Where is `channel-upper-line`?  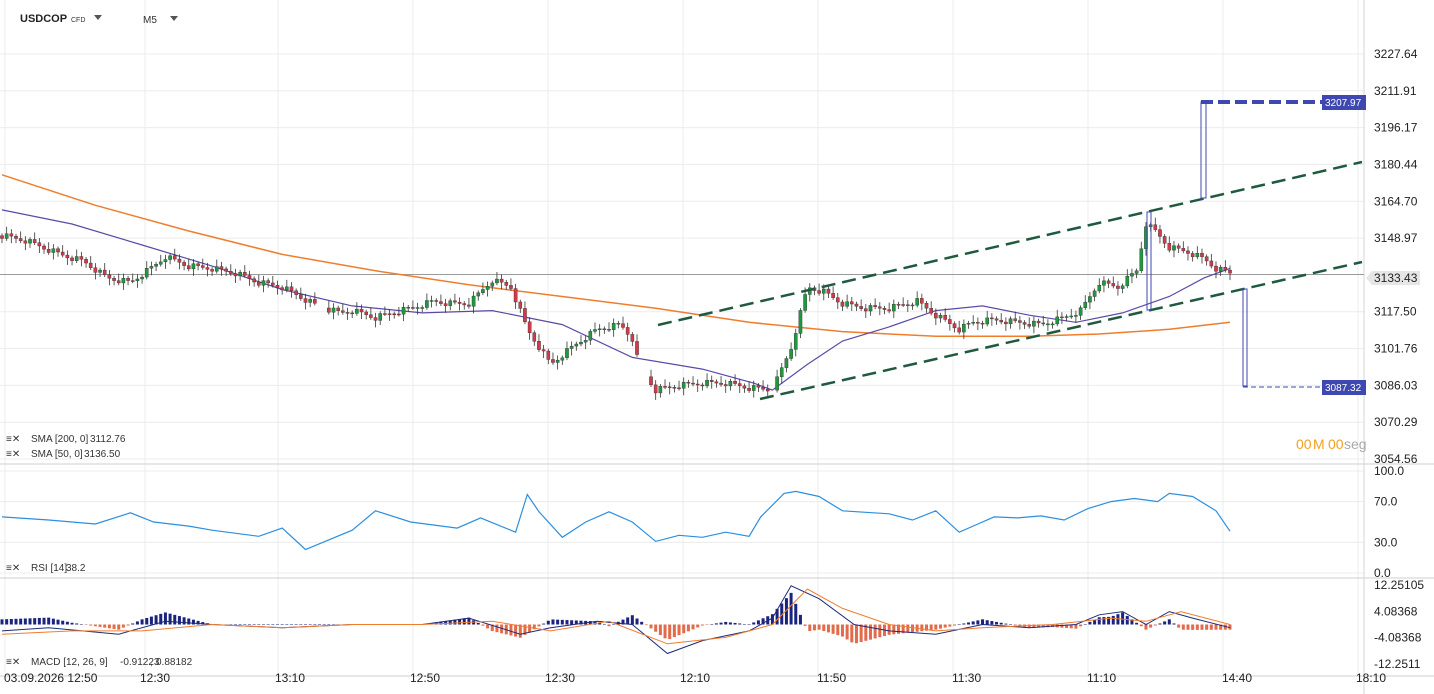 channel-upper-line is located at coordinates (1010, 243).